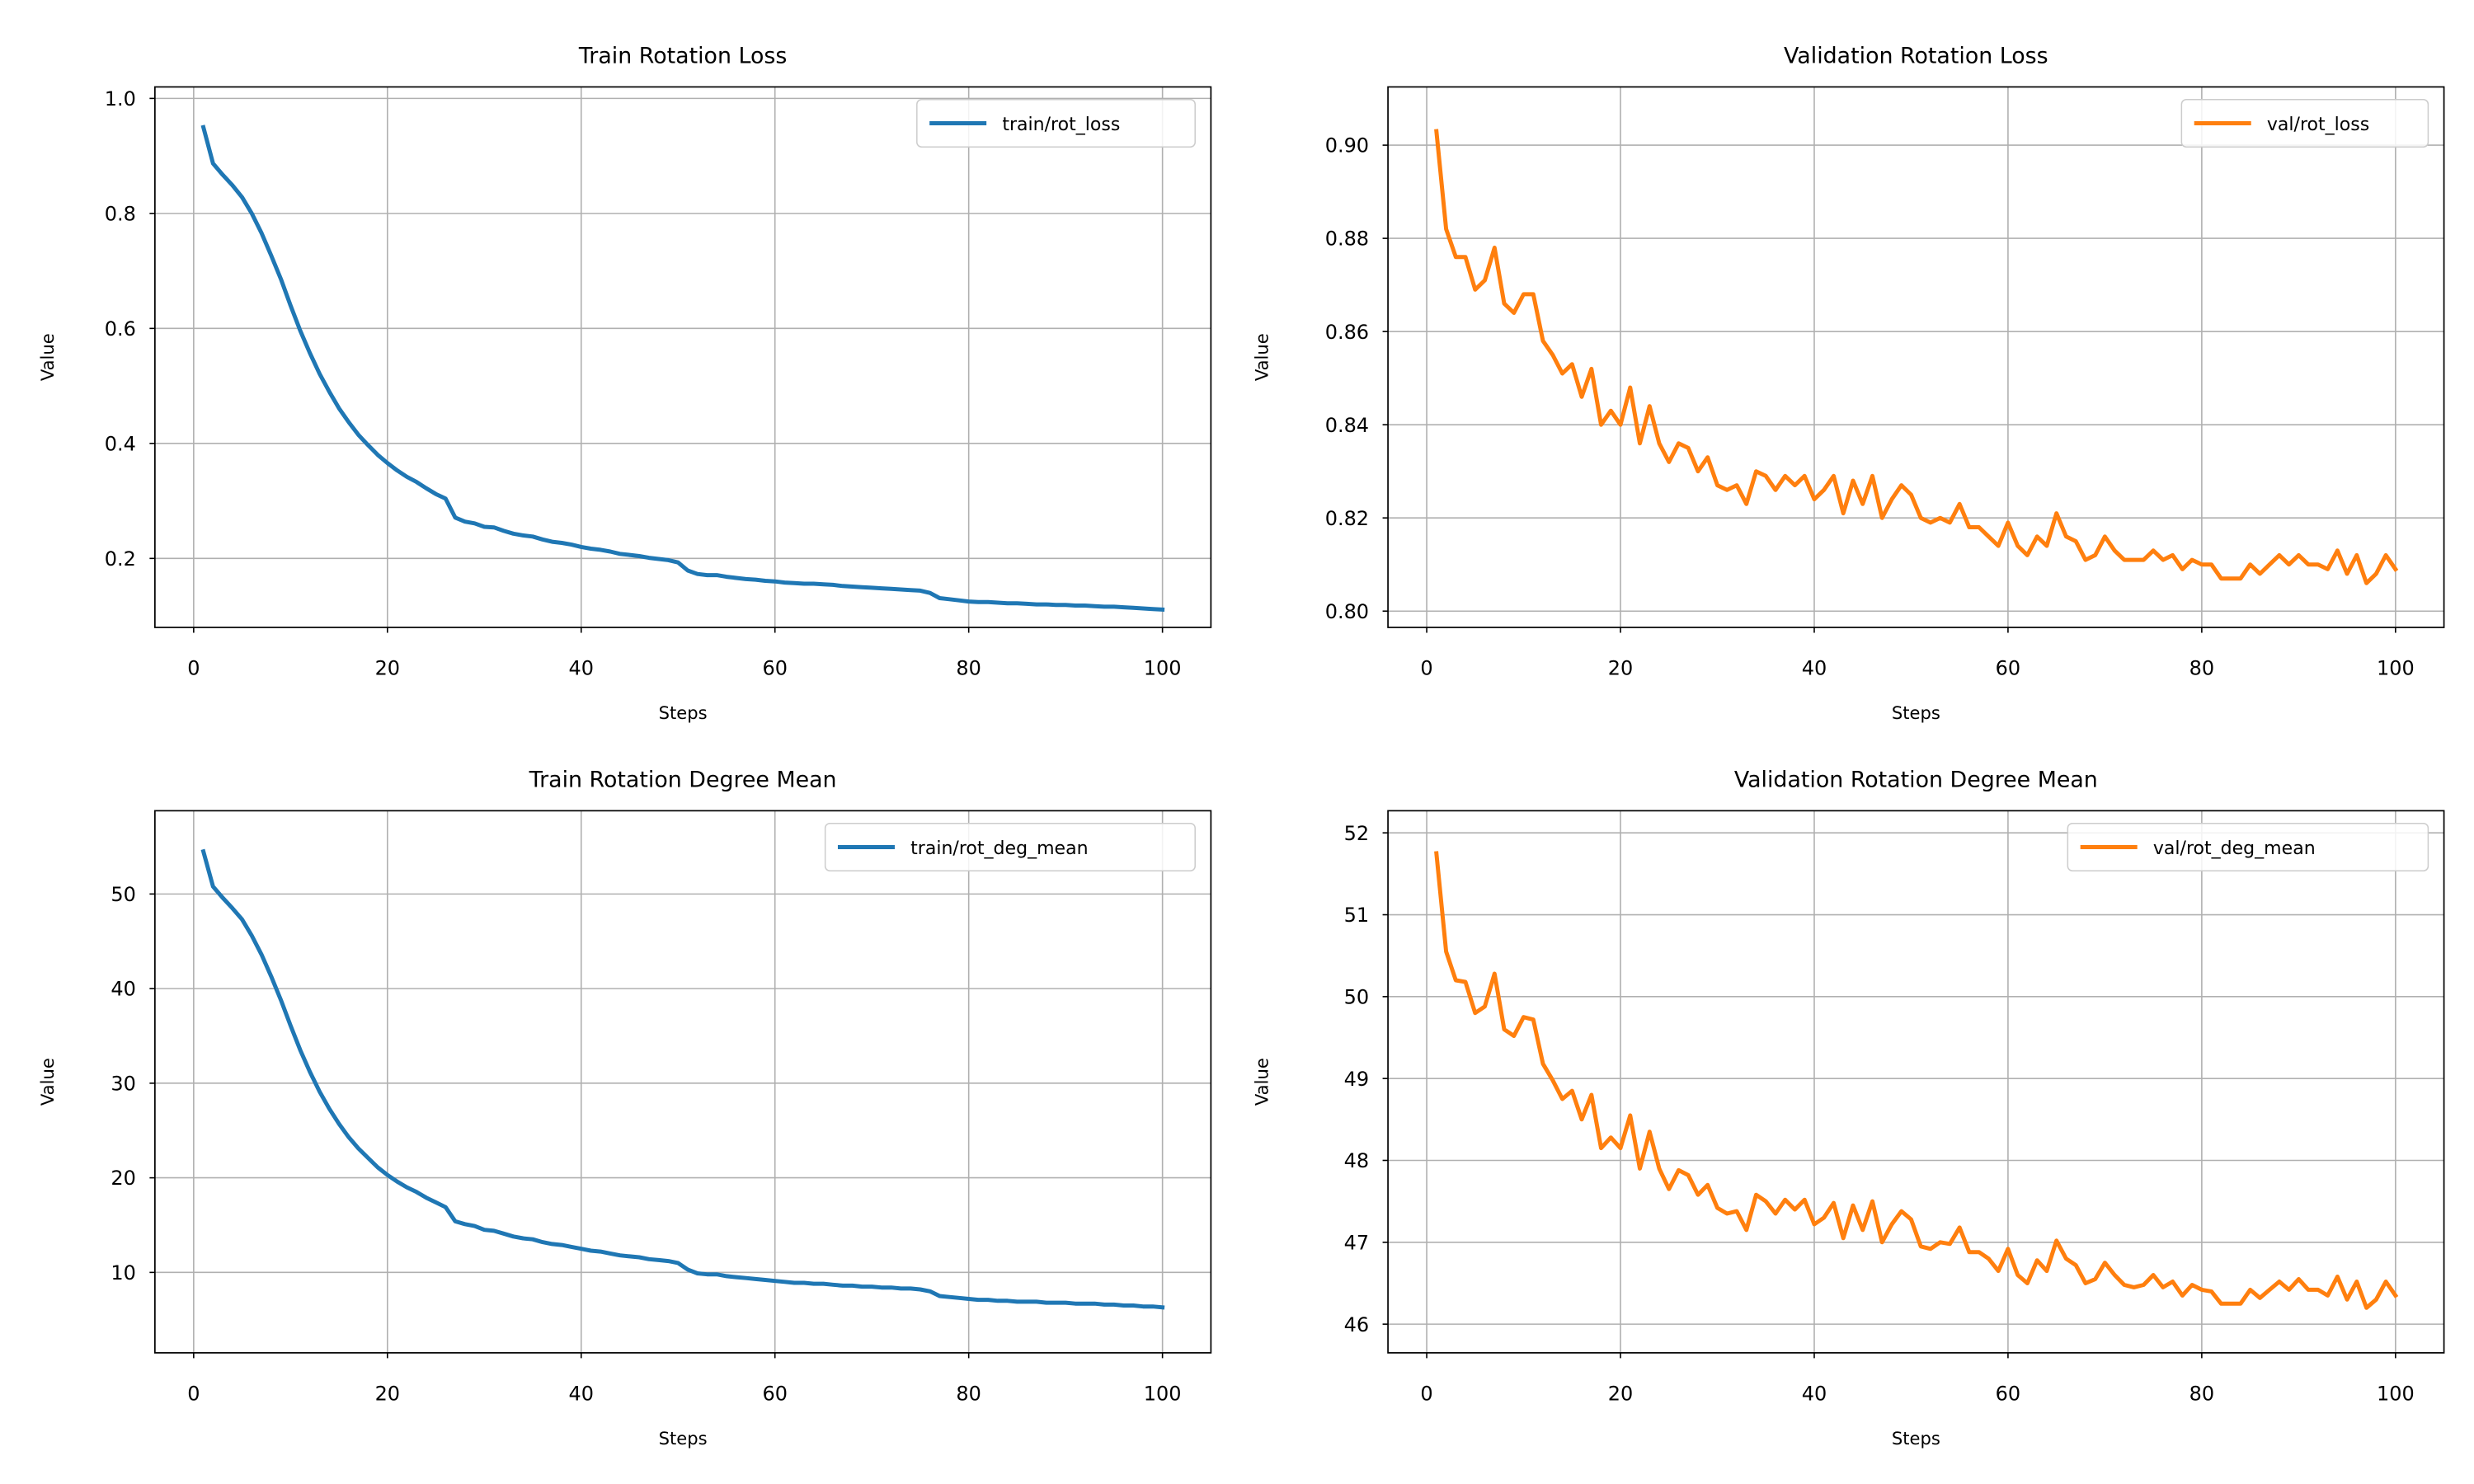 Image resolution: width=2474 pixels, height=1484 pixels. What do you see at coordinates (1347, 239) in the screenshot?
I see `y-tick-label: 0.88` at bounding box center [1347, 239].